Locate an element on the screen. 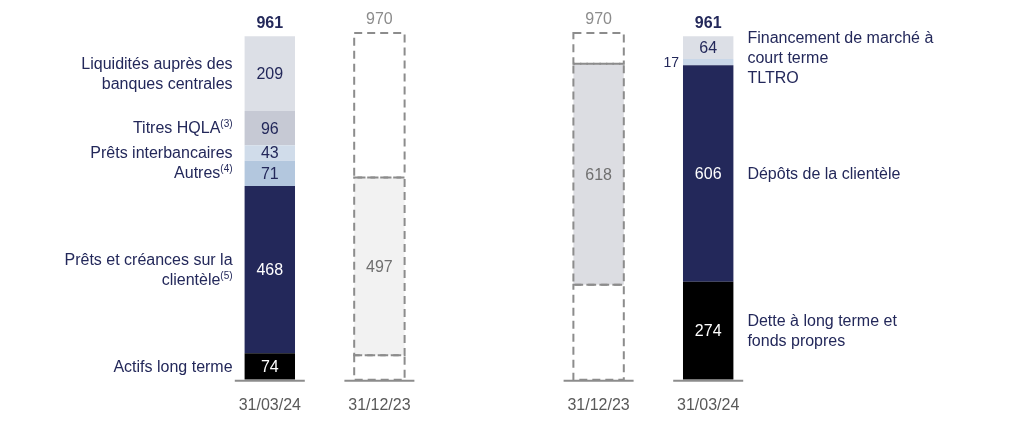  series-label: Prêts interbancaires is located at coordinates (161, 152).